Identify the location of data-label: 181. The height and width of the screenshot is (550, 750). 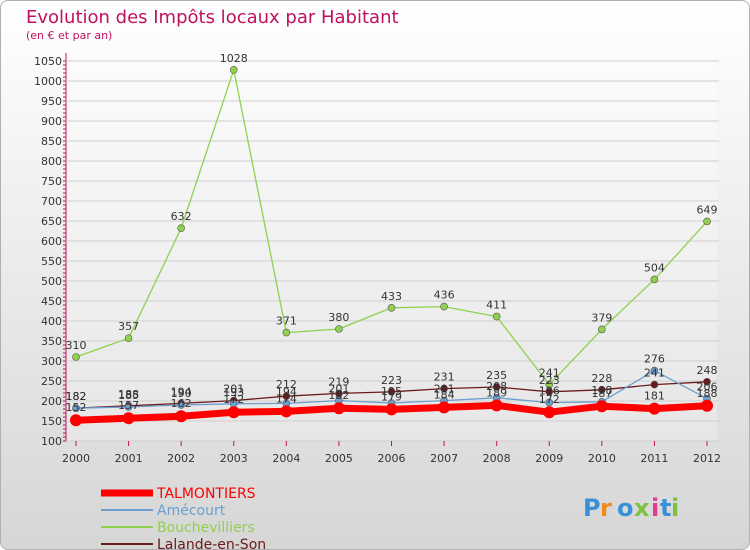
(654, 396).